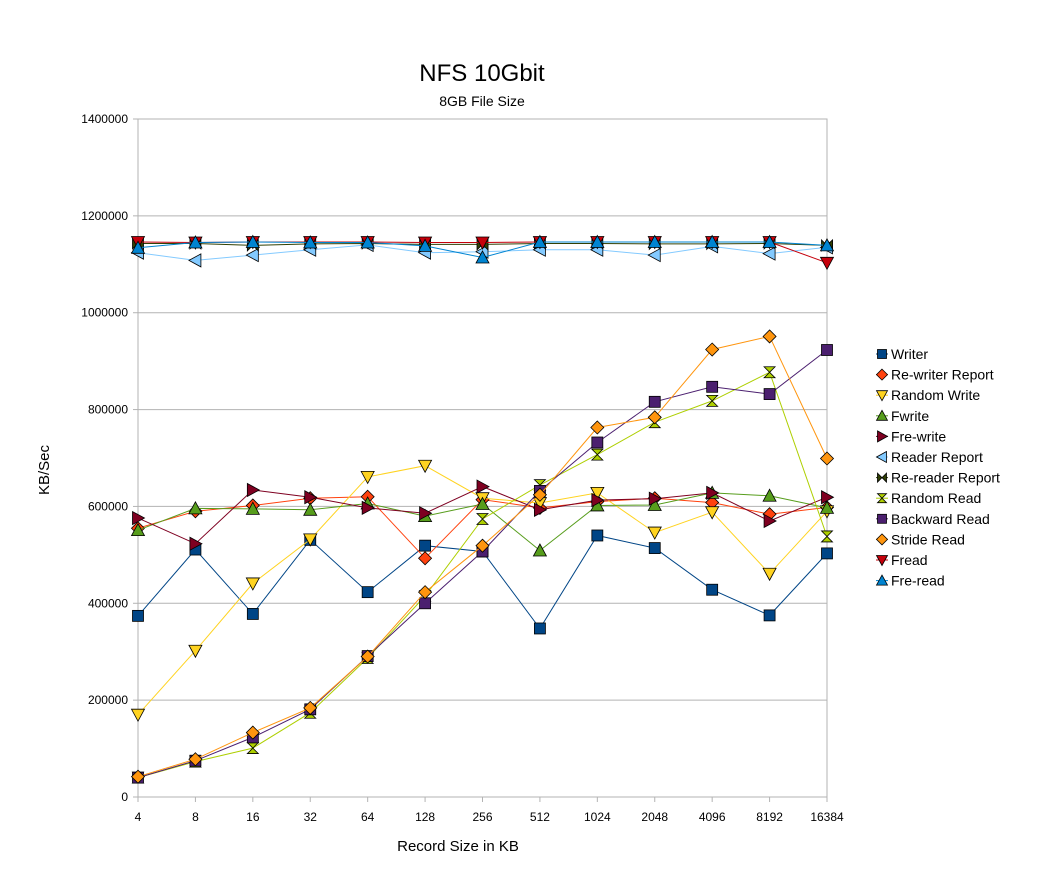 The height and width of the screenshot is (894, 1039). I want to click on legend-item: Fwrite, so click(902, 416).